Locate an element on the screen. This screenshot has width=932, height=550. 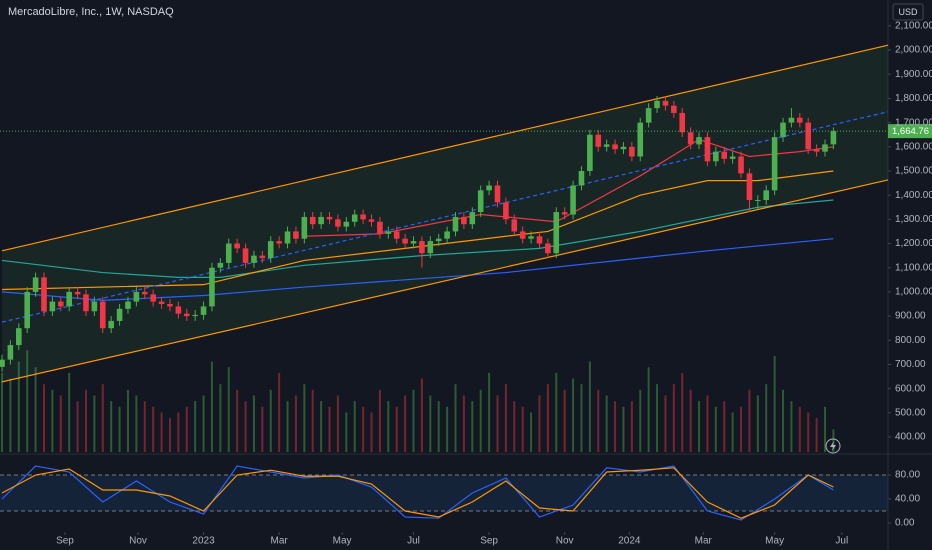
y-tick-label: 1,200.00 is located at coordinates (913, 243).